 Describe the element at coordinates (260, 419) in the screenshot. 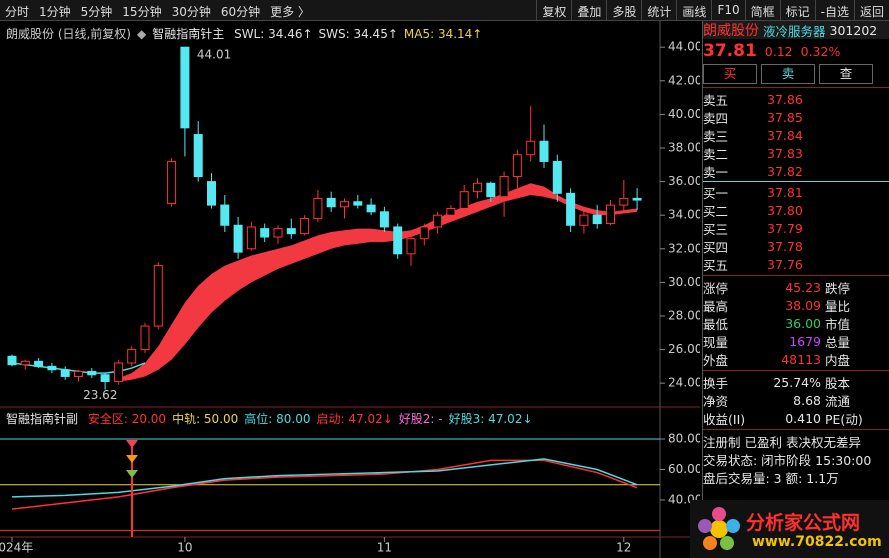

I see `level-name: 高位:` at that location.